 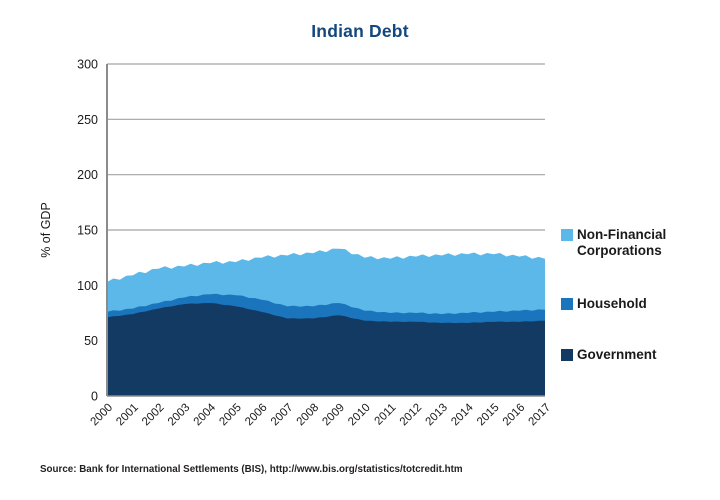 What do you see at coordinates (282, 415) in the screenshot?
I see `x-tick-label-2007: 2007` at bounding box center [282, 415].